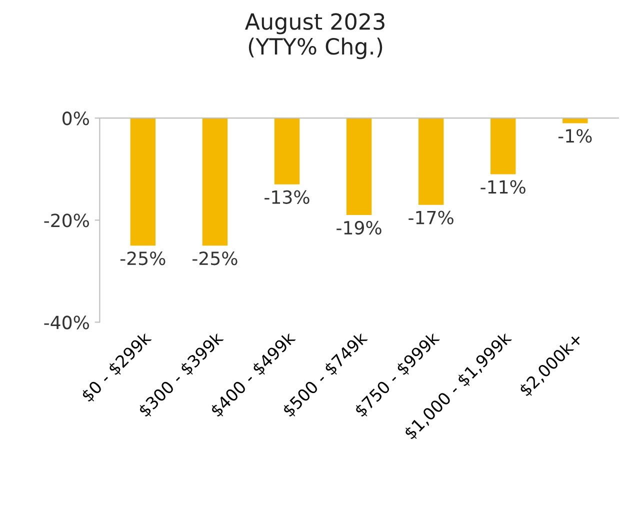 This screenshot has width=631, height=509. I want to click on data-label: -1%, so click(575, 136).